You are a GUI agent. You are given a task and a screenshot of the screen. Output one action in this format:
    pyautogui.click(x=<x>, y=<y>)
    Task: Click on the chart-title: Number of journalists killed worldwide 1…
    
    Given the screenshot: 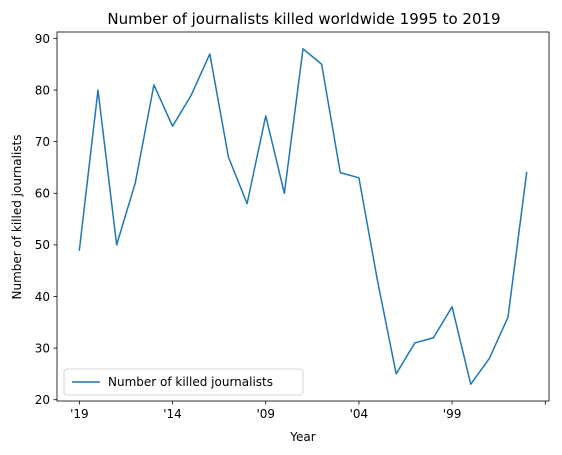 What is the action you would take?
    pyautogui.click(x=303, y=19)
    